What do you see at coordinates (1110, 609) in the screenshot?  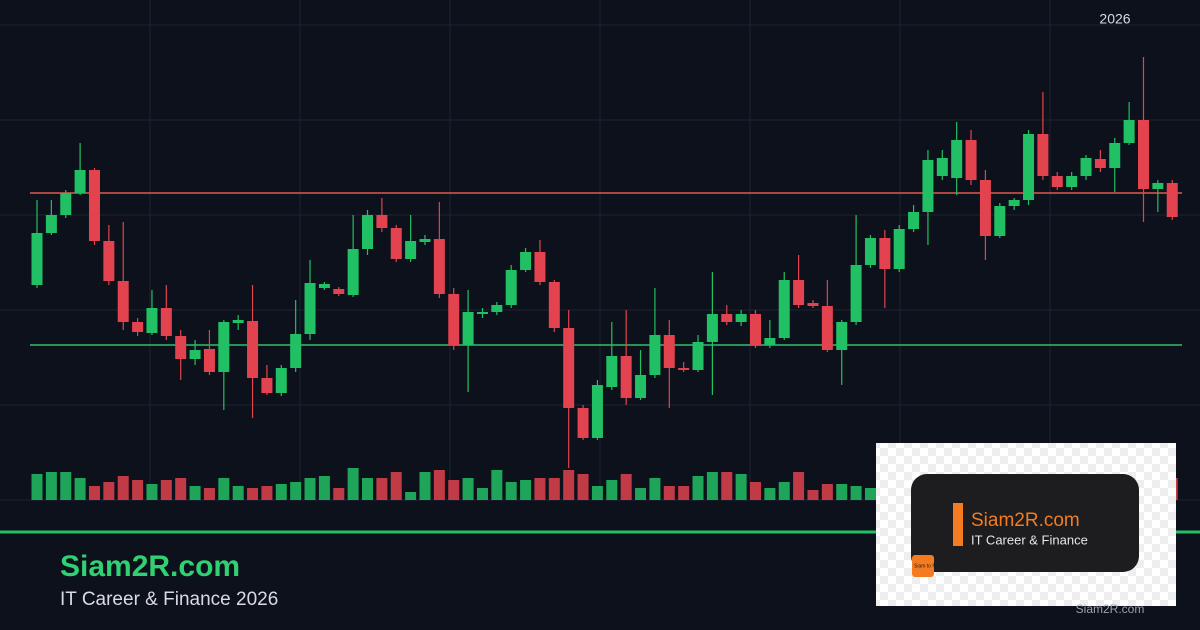 I see `card-footer: Siam2R.com` at bounding box center [1110, 609].